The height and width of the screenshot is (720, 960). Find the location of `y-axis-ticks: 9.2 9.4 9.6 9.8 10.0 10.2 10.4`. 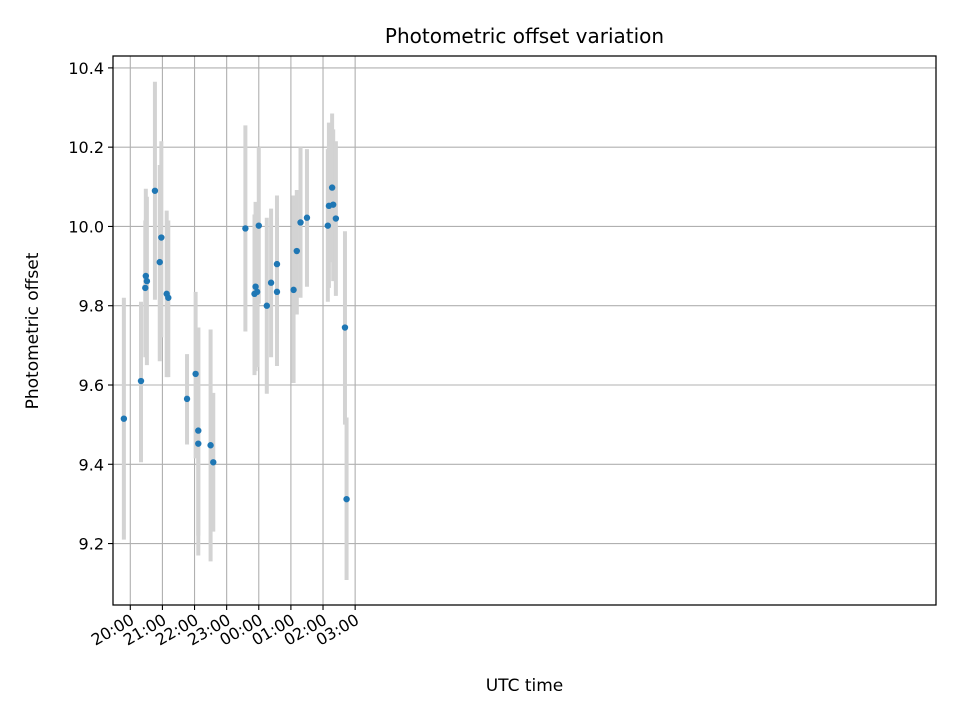

y-axis-ticks: 9.2 9.4 9.6 9.8 10.0 10.2 10.4 is located at coordinates (90, 306).